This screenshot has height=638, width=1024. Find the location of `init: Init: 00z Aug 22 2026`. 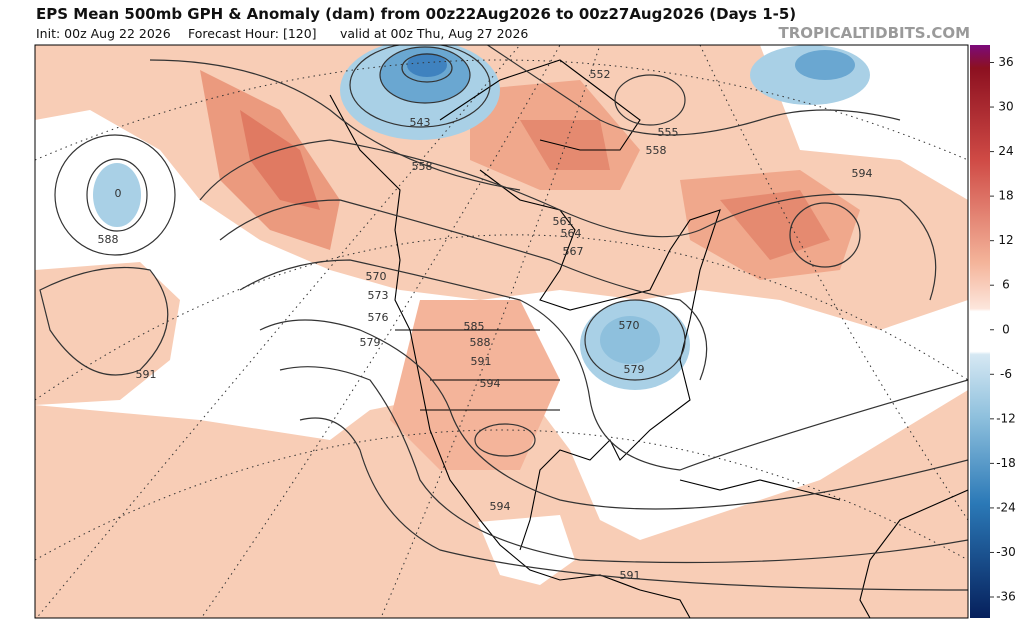

init: Init: 00z Aug 22 2026 is located at coordinates (103, 33).